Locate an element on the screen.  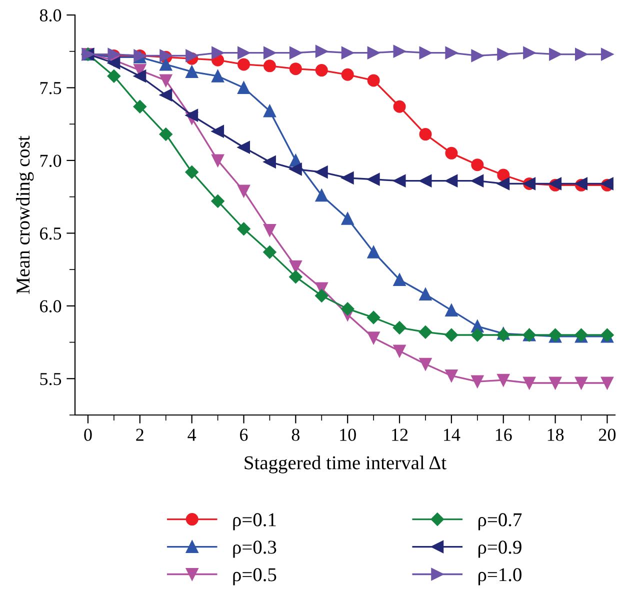
x-tick-label: 2 is located at coordinates (140, 434).